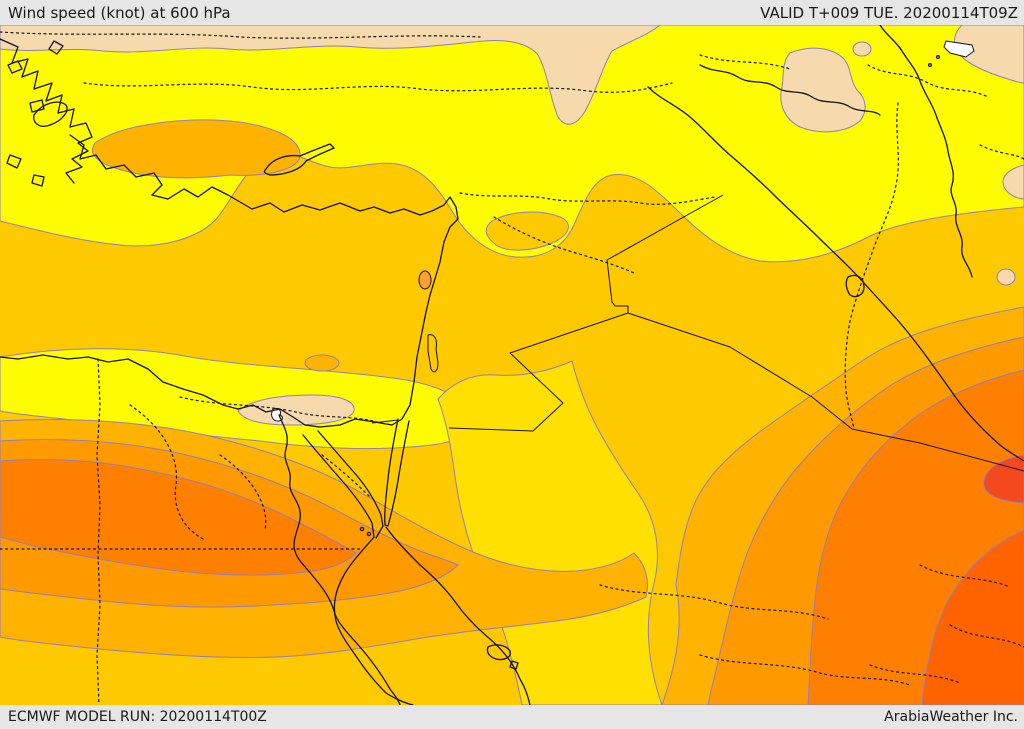 Image resolution: width=1024 pixels, height=729 pixels. What do you see at coordinates (50, 114) in the screenshot?
I see `island-rhodes` at bounding box center [50, 114].